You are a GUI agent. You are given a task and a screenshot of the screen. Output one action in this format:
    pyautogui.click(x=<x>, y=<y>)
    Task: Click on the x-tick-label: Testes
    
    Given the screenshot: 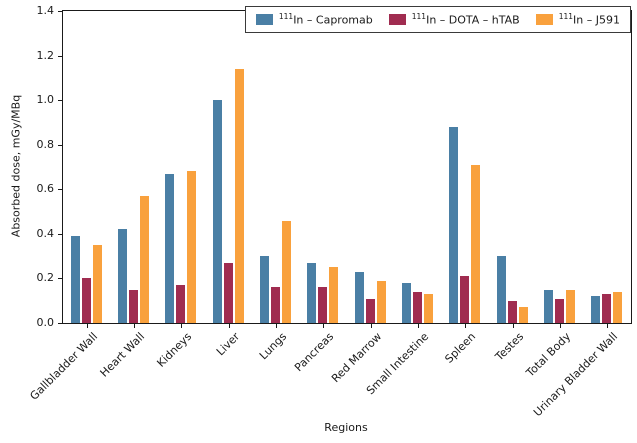 What is the action you would take?
    pyautogui.click(x=509, y=347)
    